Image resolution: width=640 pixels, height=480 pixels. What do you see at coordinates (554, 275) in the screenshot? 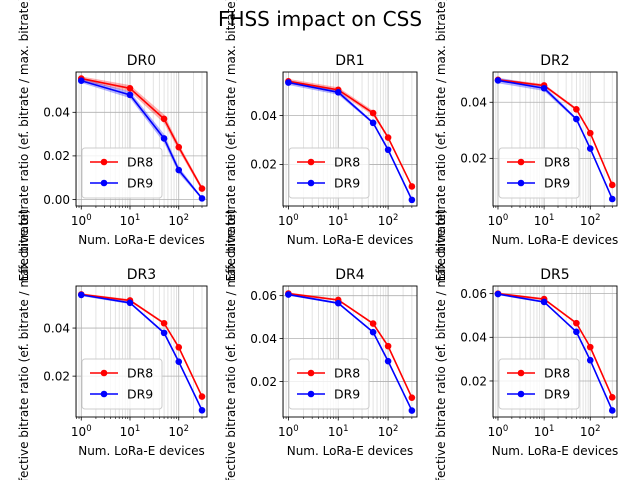
I see `subplot-title: DR5` at bounding box center [554, 275].